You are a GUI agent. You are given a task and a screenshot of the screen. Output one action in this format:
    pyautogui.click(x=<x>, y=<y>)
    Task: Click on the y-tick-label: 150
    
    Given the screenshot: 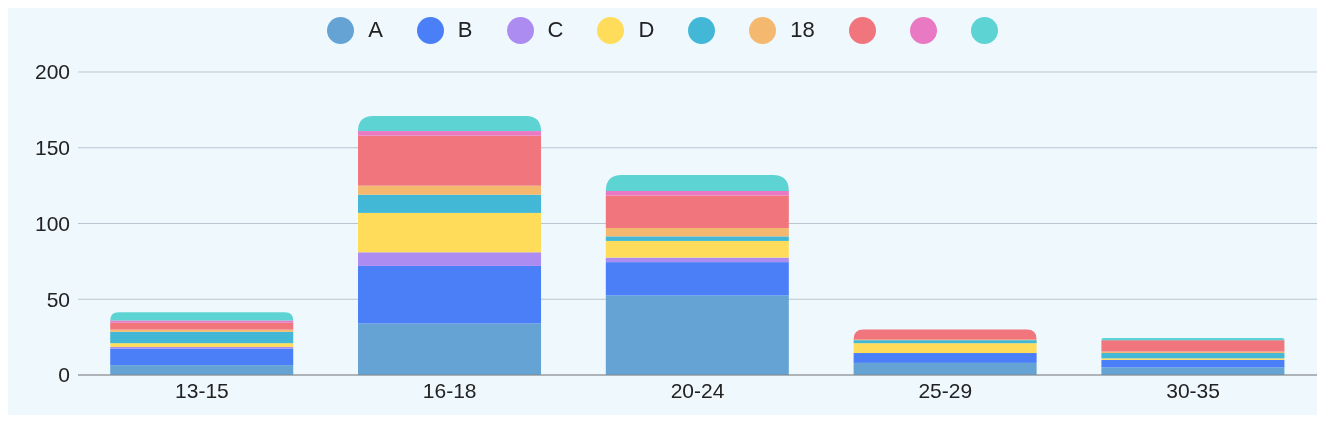 What is the action you would take?
    pyautogui.click(x=52, y=148)
    